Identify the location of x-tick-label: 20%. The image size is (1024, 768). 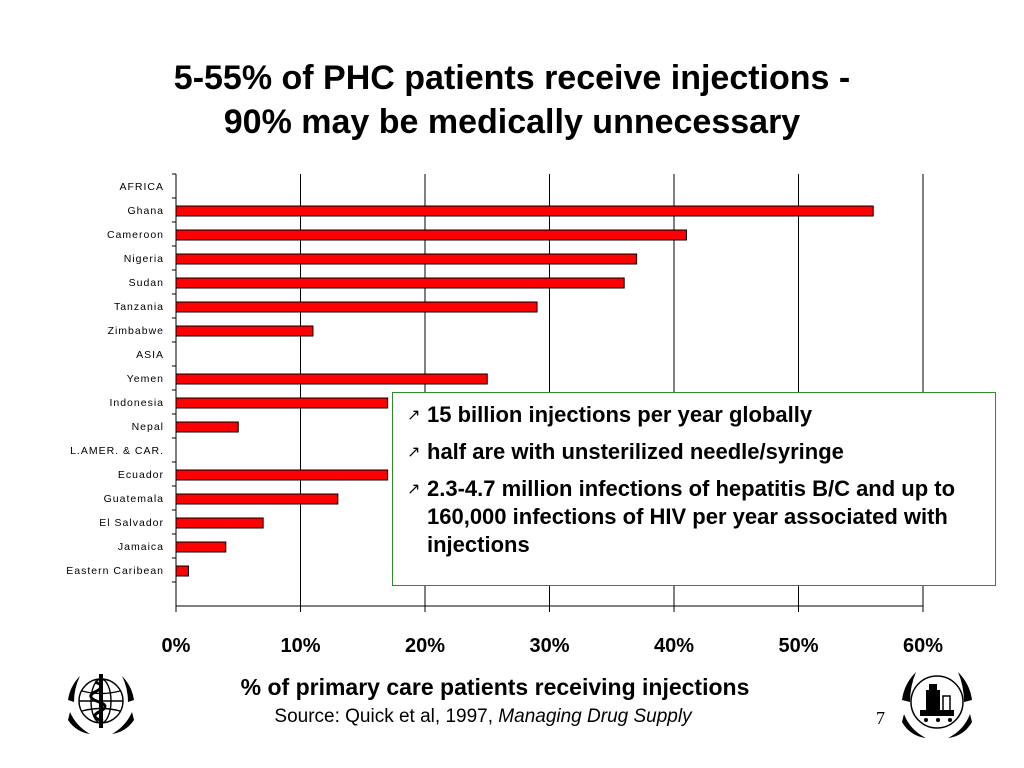
(425, 646).